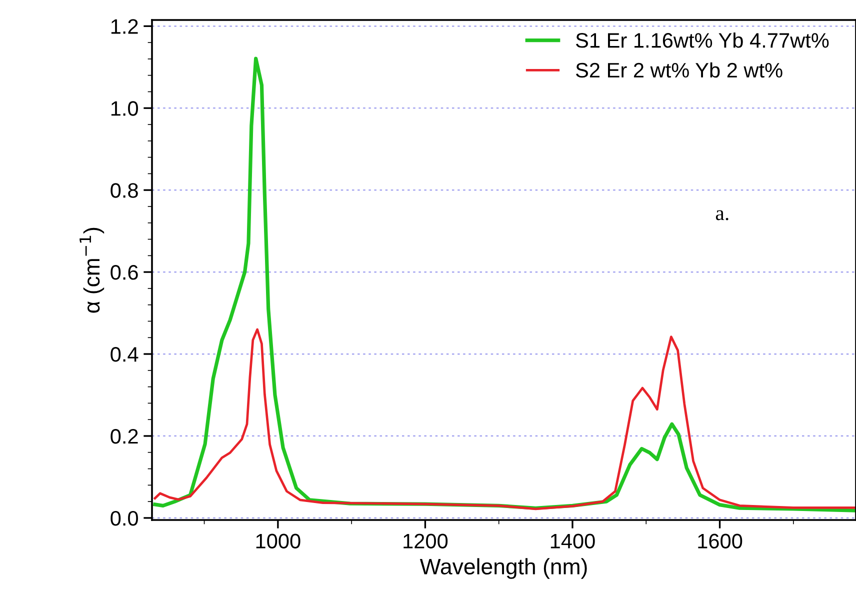 Image resolution: width=856 pixels, height=610 pixels. Describe the element at coordinates (124, 518) in the screenshot. I see `y-tick-label: 0.0` at that location.